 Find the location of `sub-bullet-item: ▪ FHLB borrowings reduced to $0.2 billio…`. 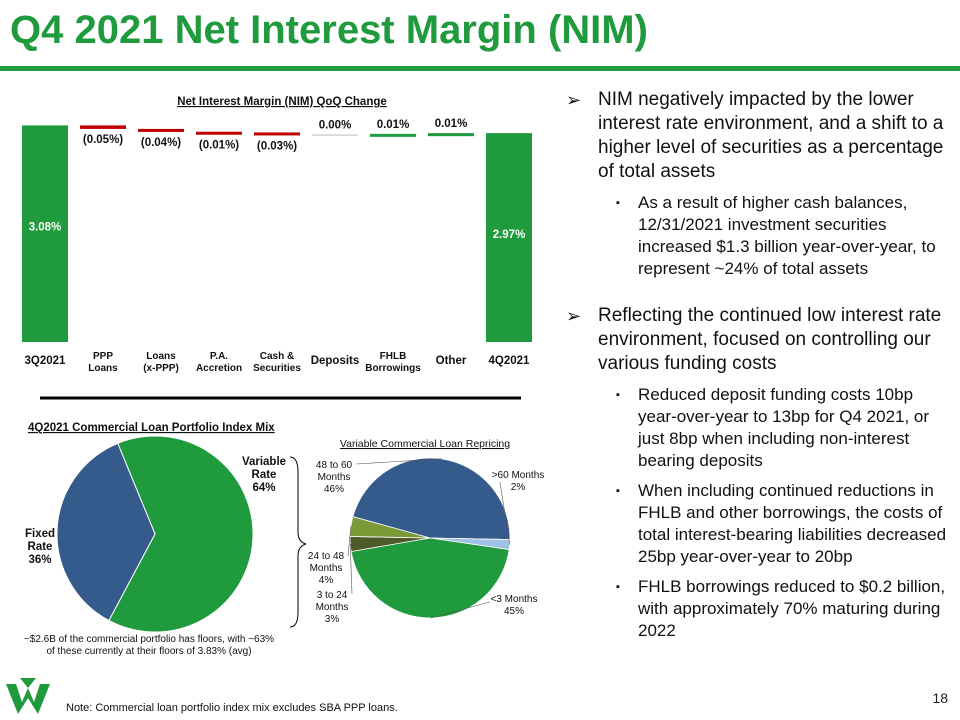

sub-bullet-item: ▪ FHLB borrowings reduced to $0.2 billio… is located at coordinates (760, 609).